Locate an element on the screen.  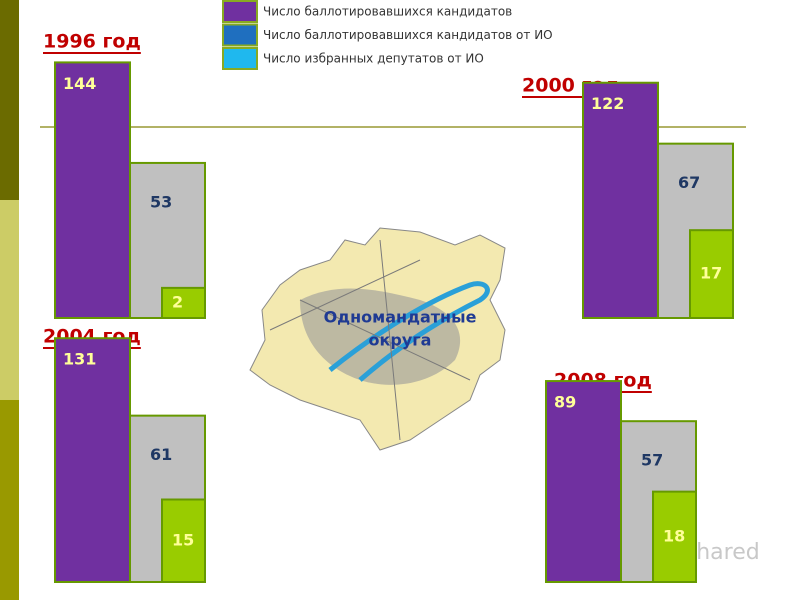
value-label: 53 is located at coordinates (161, 201).